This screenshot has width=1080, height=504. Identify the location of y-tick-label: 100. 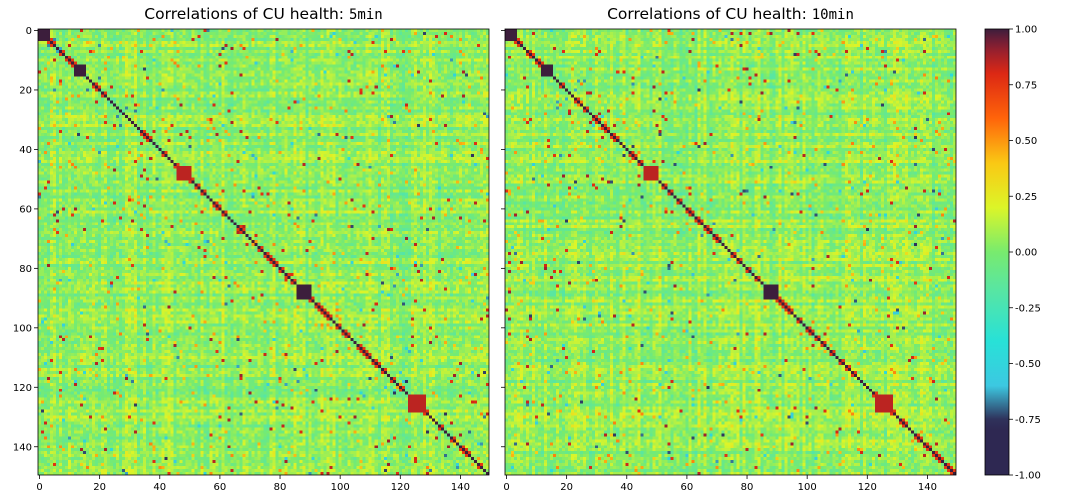
(22, 328).